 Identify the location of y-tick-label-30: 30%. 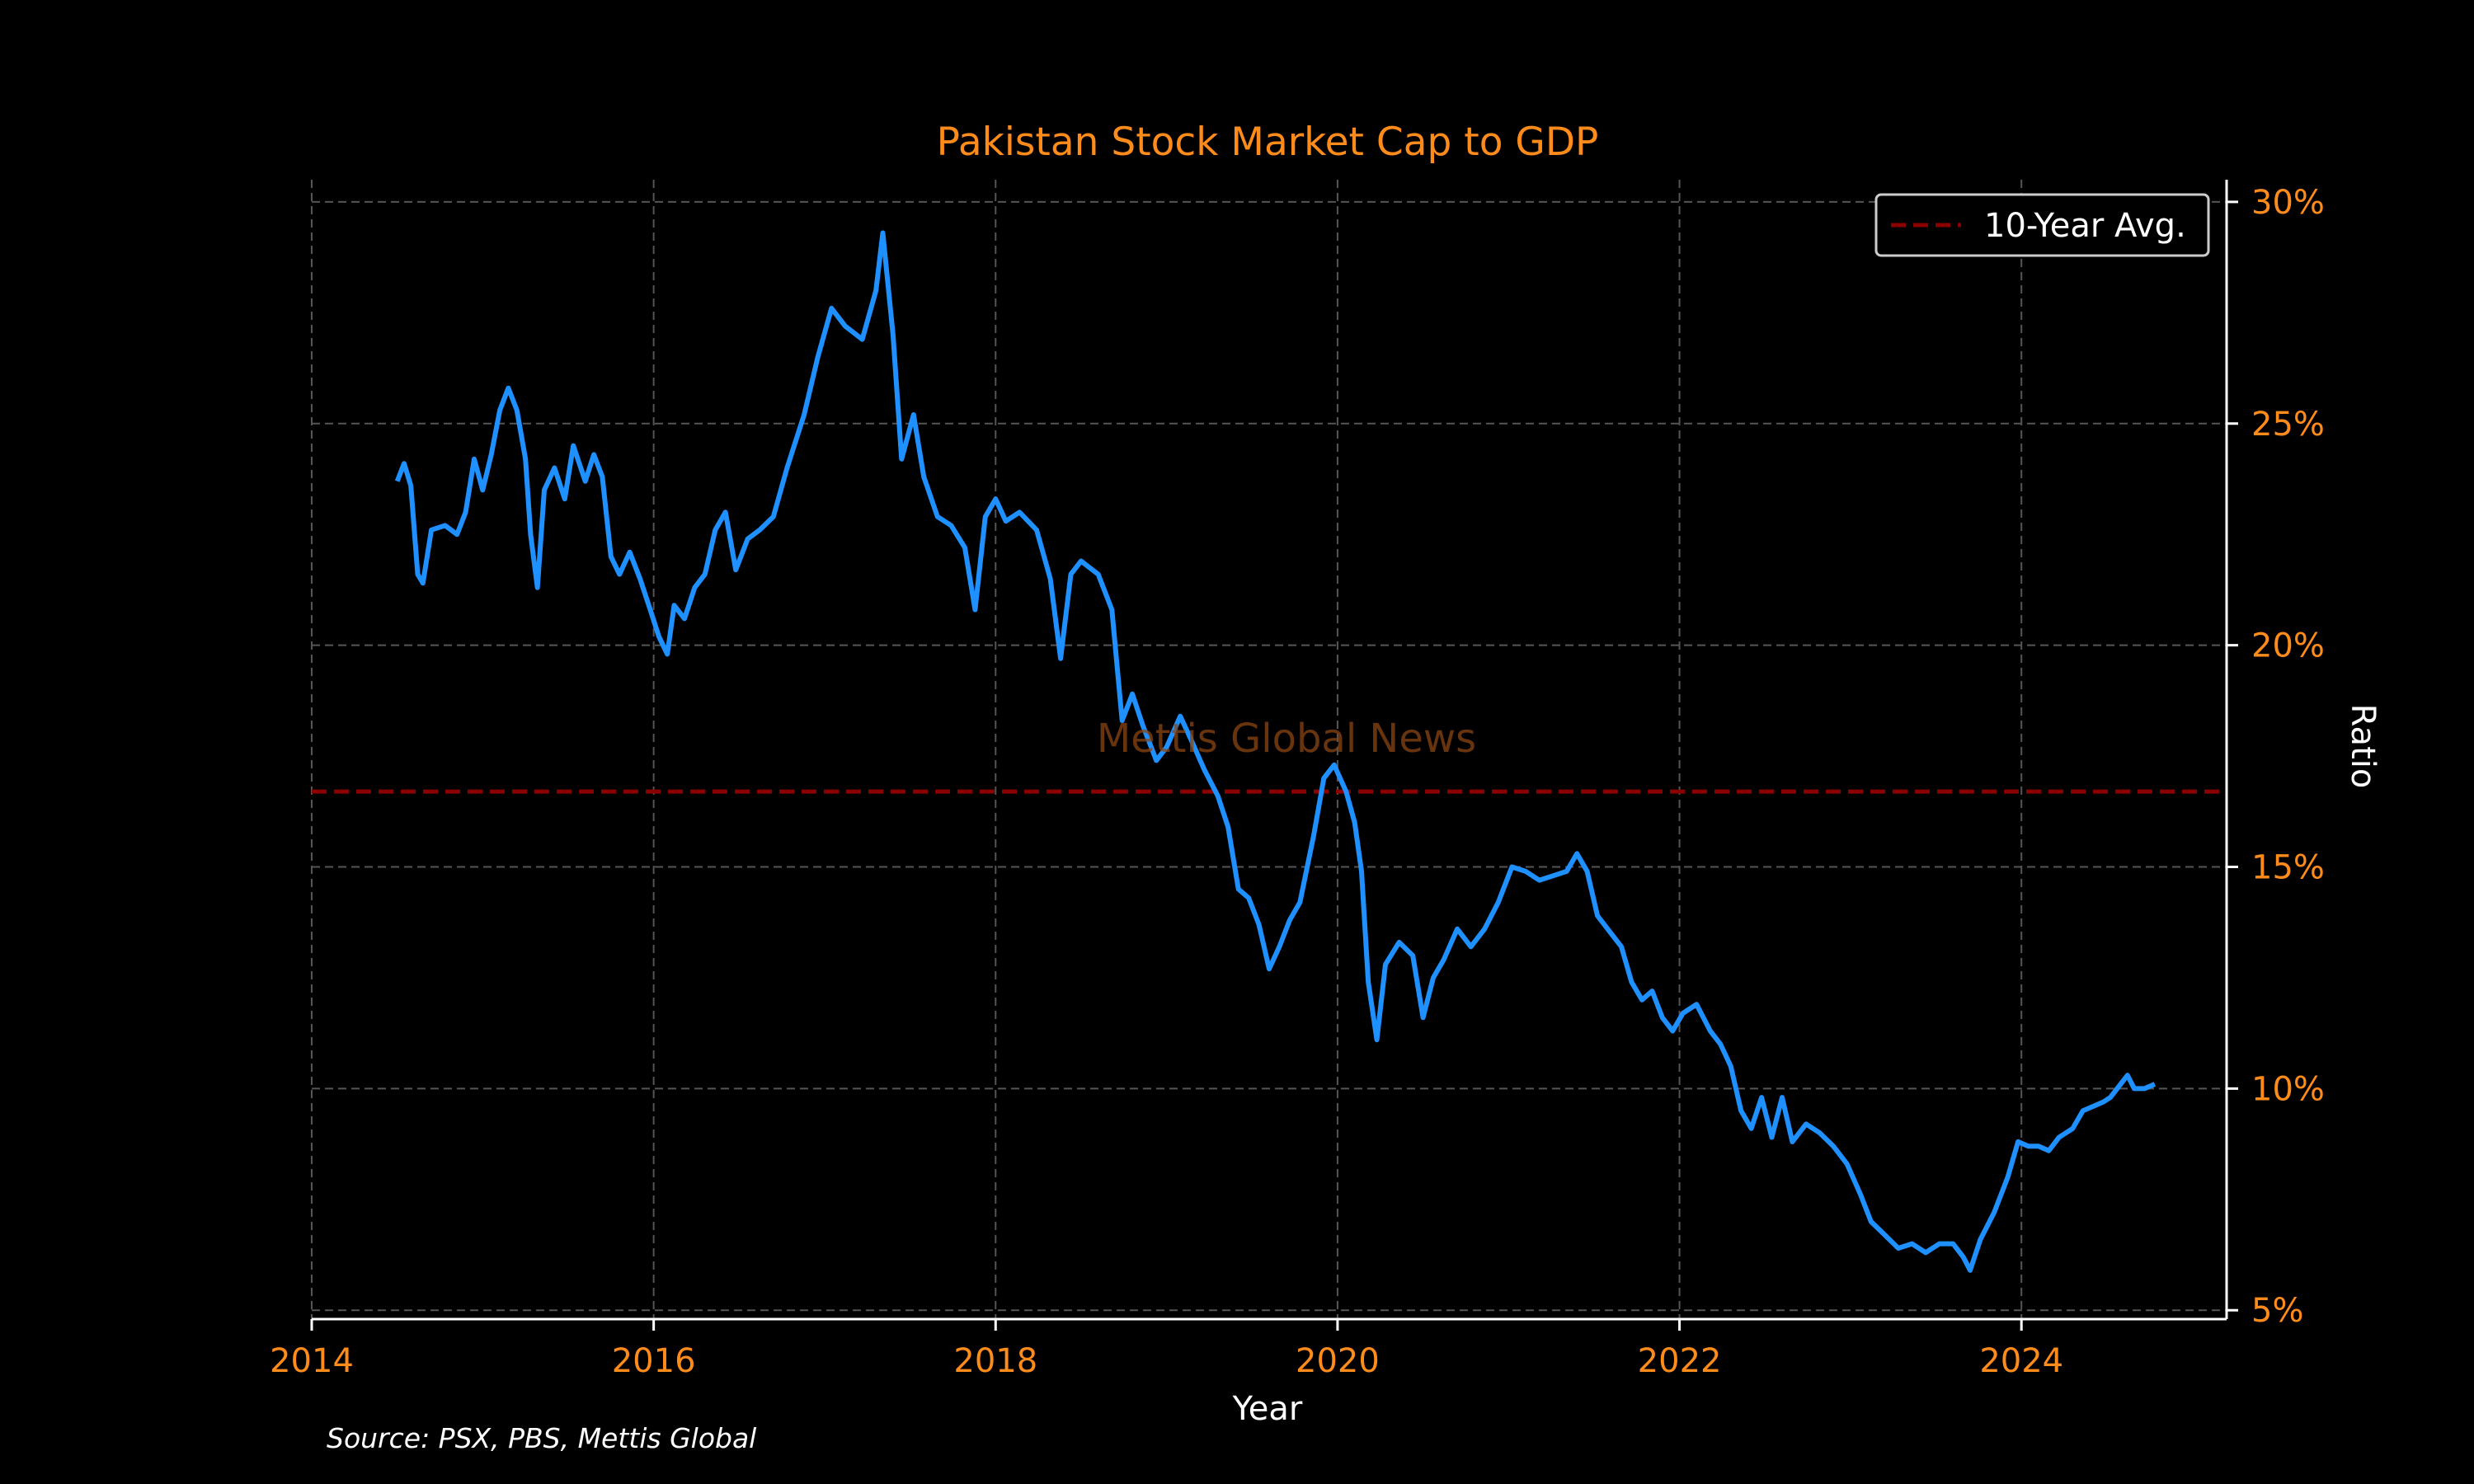
(2288, 203).